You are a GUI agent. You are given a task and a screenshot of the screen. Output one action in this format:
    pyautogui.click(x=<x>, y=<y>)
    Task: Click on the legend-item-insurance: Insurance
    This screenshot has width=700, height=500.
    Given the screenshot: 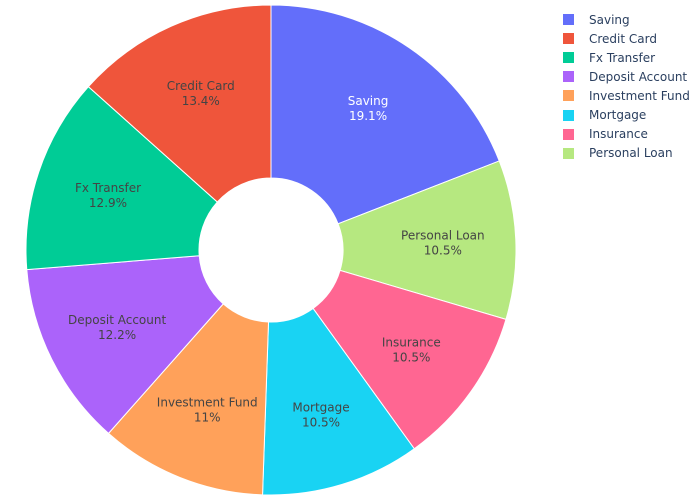 What is the action you would take?
    pyautogui.click(x=626, y=134)
    